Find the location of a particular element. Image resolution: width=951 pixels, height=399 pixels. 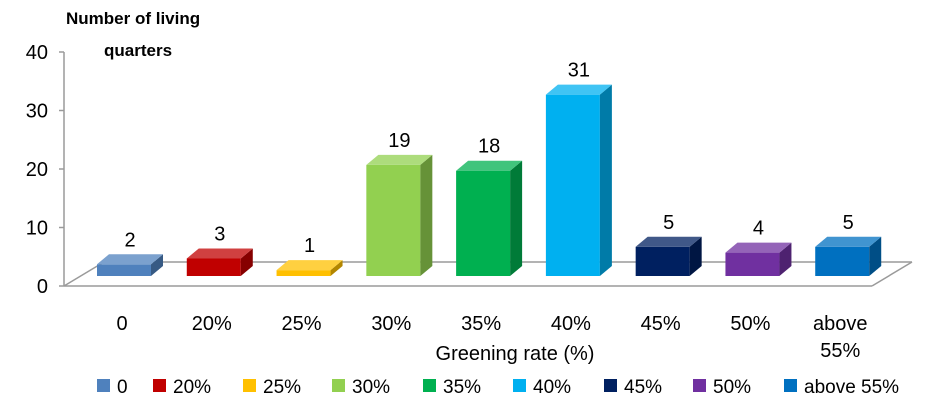

legend-label: 45% is located at coordinates (643, 387).